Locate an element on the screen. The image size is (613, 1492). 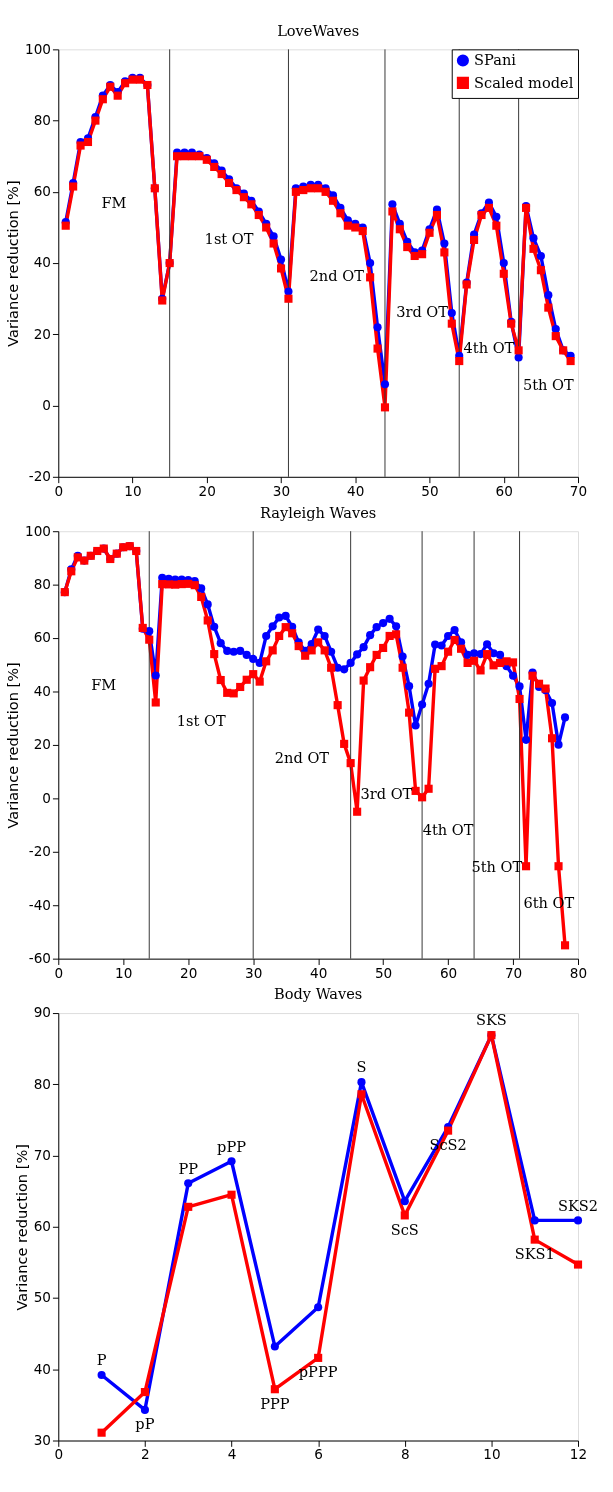
x-tick-label: 8 is located at coordinates (405, 1454).